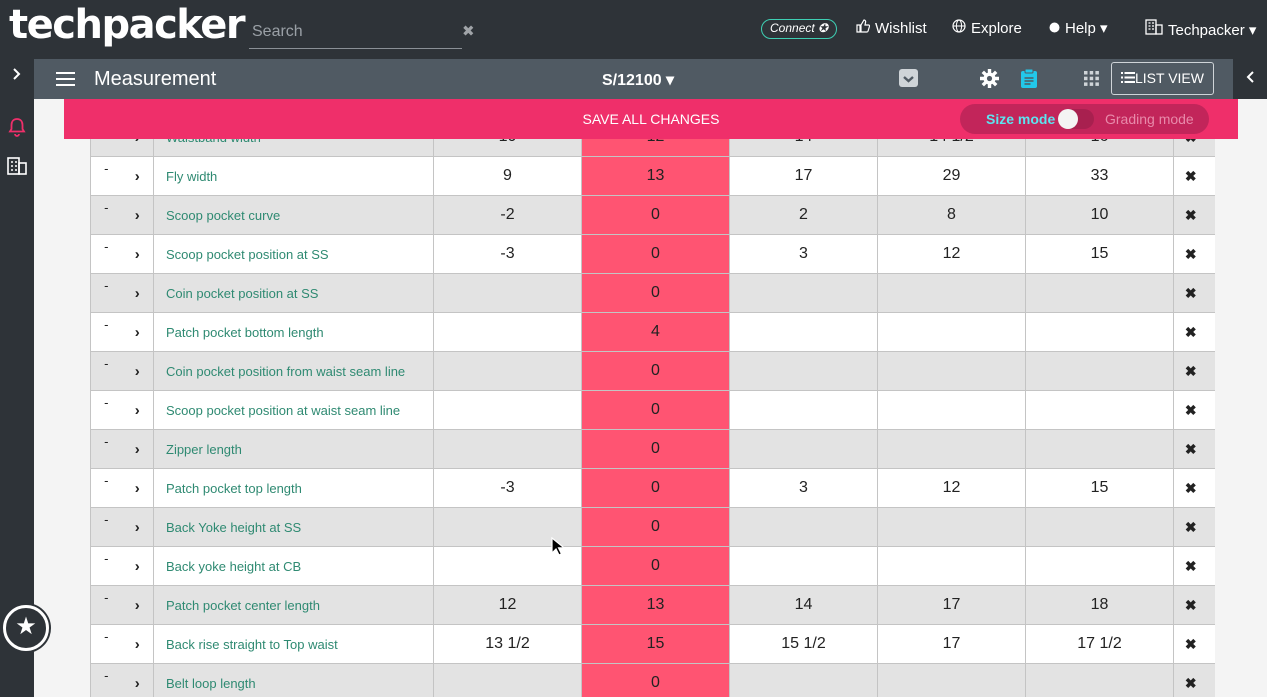 The width and height of the screenshot is (1267, 697). Describe the element at coordinates (1149, 119) in the screenshot. I see `grading-mode-label: Grading mode` at that location.